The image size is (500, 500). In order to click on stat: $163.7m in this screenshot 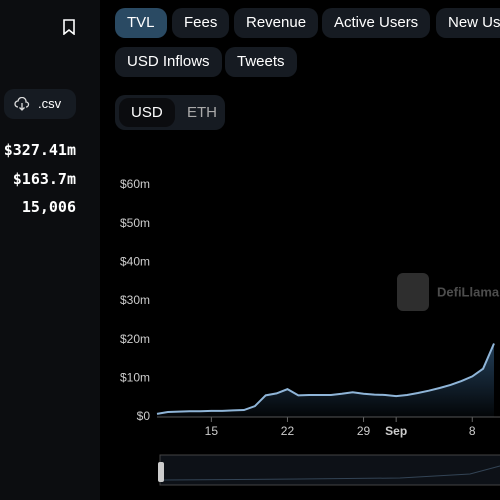, I will do `click(44, 179)`.